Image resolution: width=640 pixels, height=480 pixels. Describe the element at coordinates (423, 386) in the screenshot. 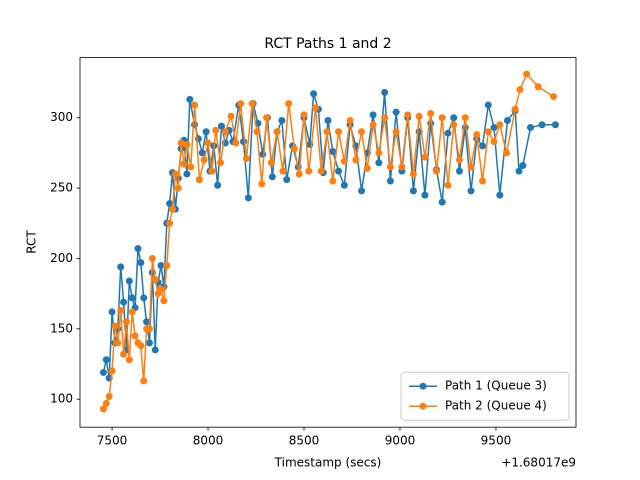

I see `legend-marker` at that location.